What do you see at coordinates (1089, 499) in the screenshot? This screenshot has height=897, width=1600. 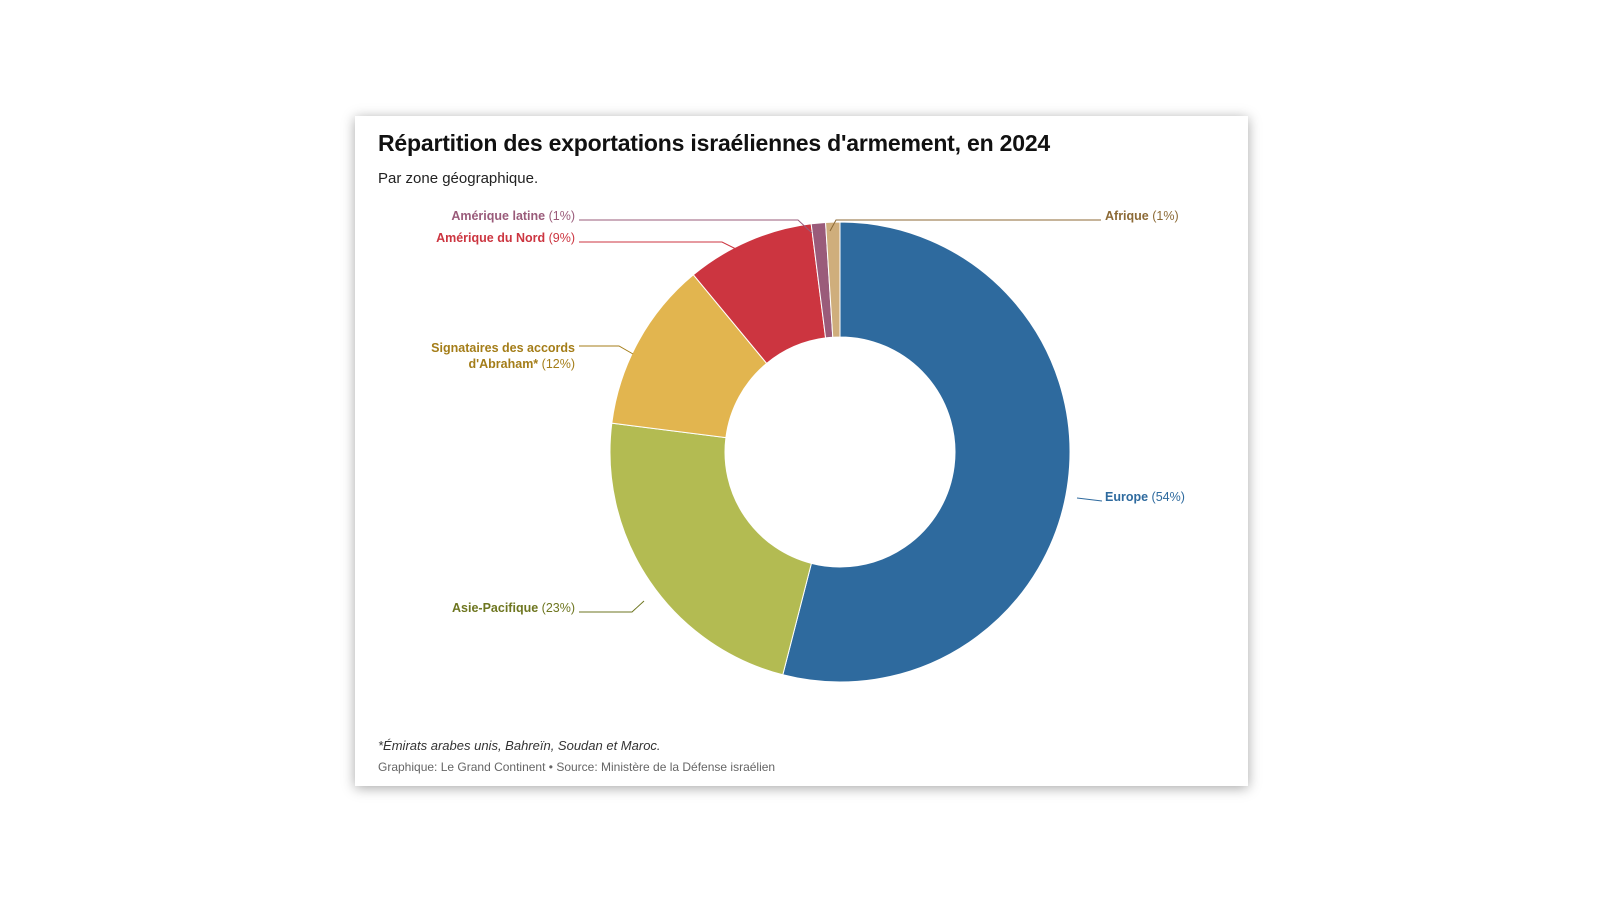 I see `leader-line-europe` at bounding box center [1089, 499].